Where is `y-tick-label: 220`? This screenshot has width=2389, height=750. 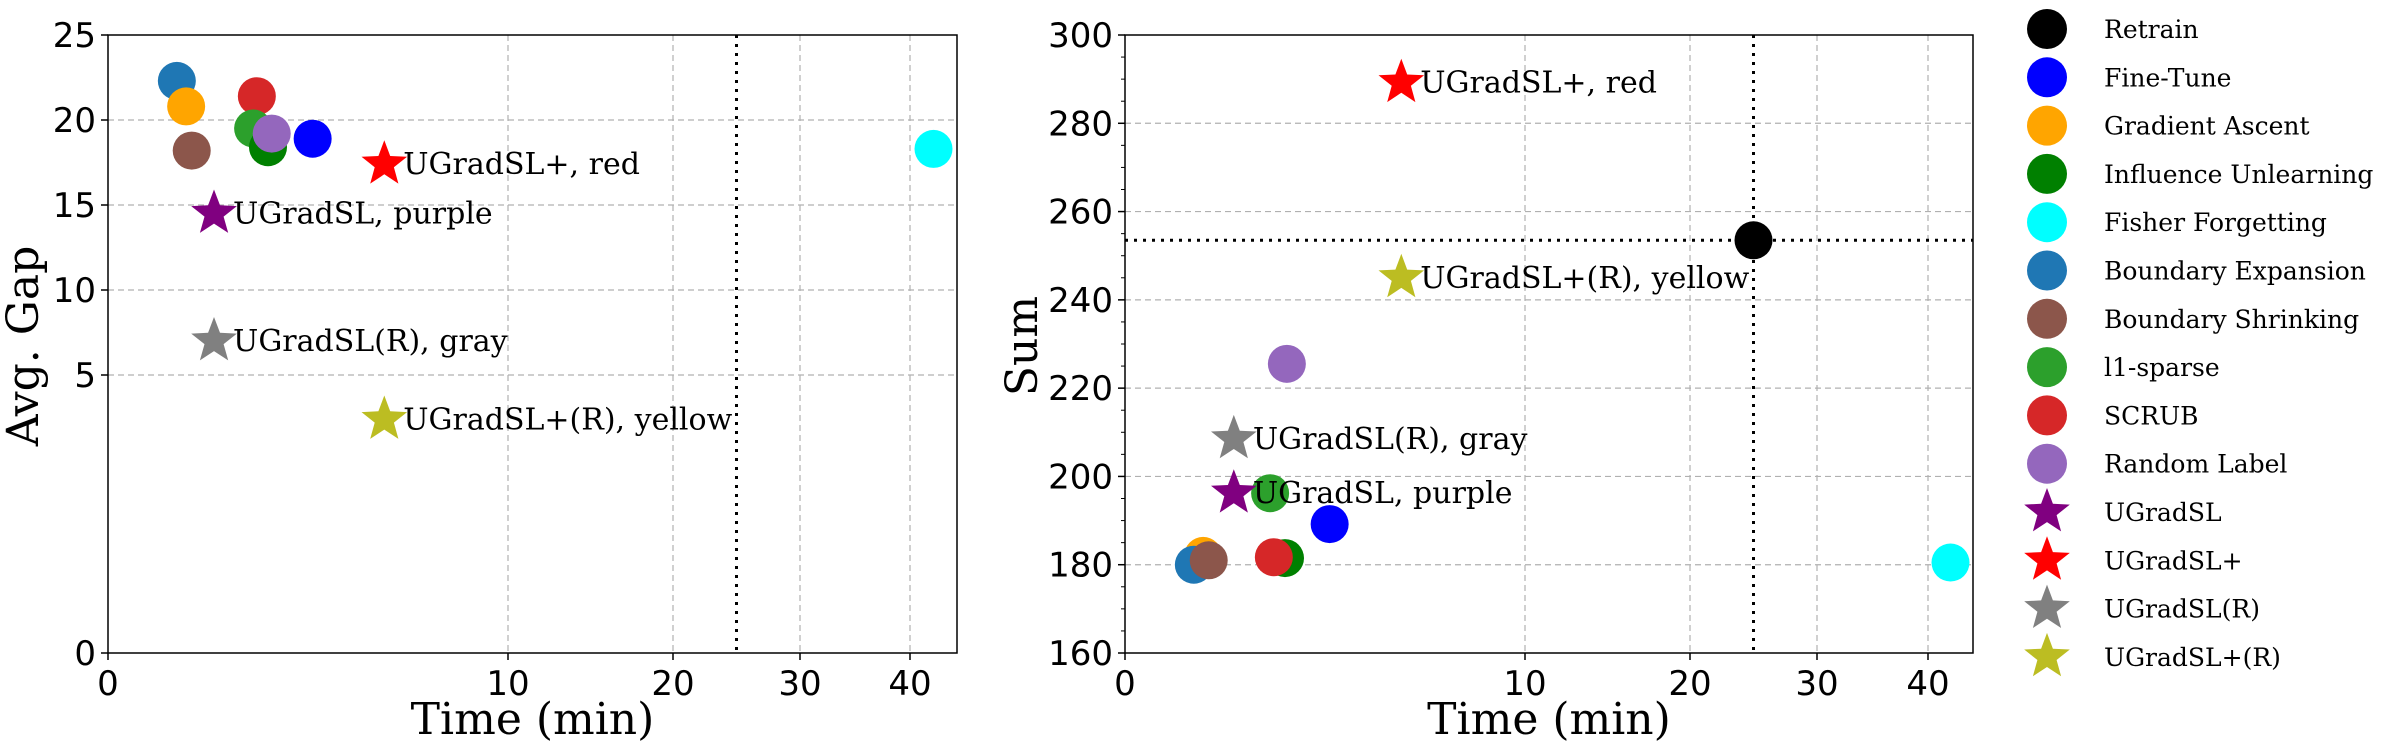
y-tick-label: 220 is located at coordinates (1080, 389).